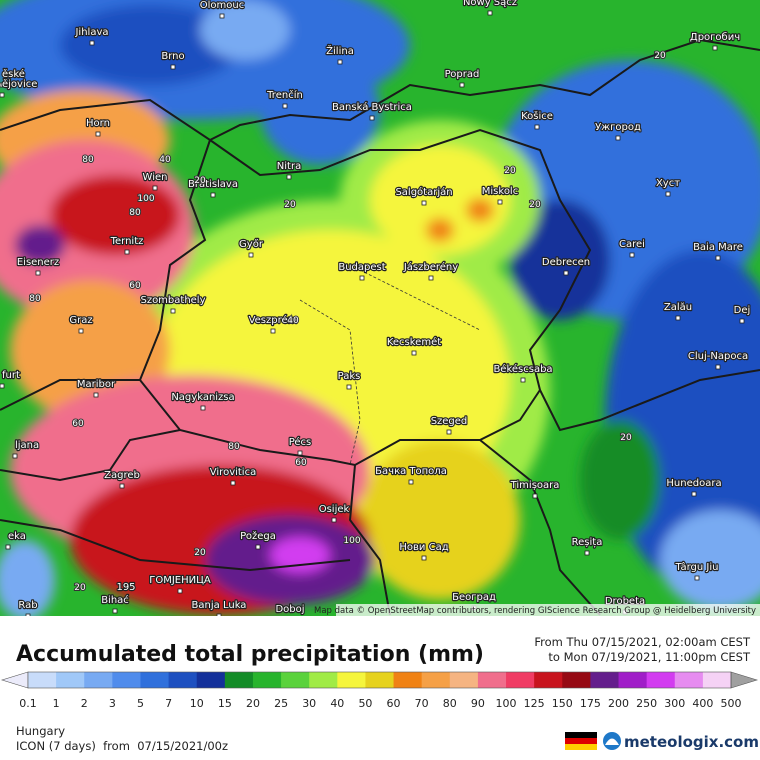  Describe the element at coordinates (537, 116) in the screenshot. I see `city-label: Košice` at that location.